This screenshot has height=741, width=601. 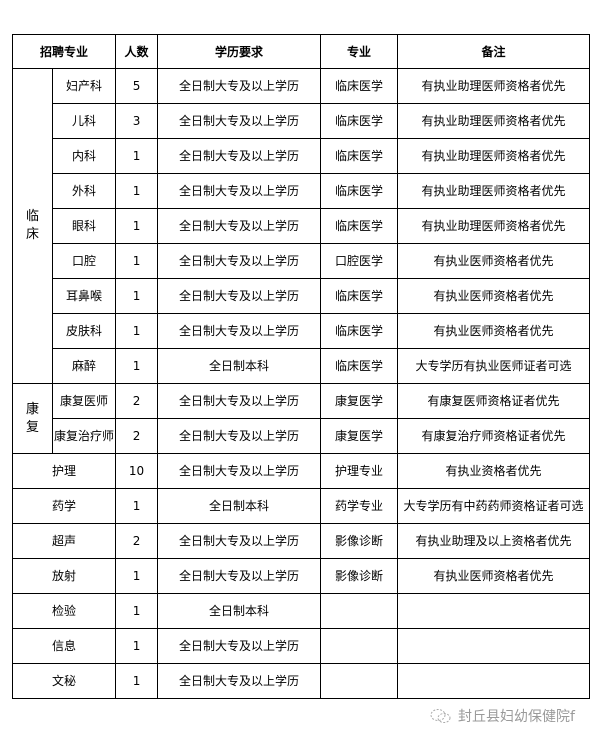 What do you see at coordinates (64, 576) in the screenshot?
I see `position-name: 放射` at bounding box center [64, 576].